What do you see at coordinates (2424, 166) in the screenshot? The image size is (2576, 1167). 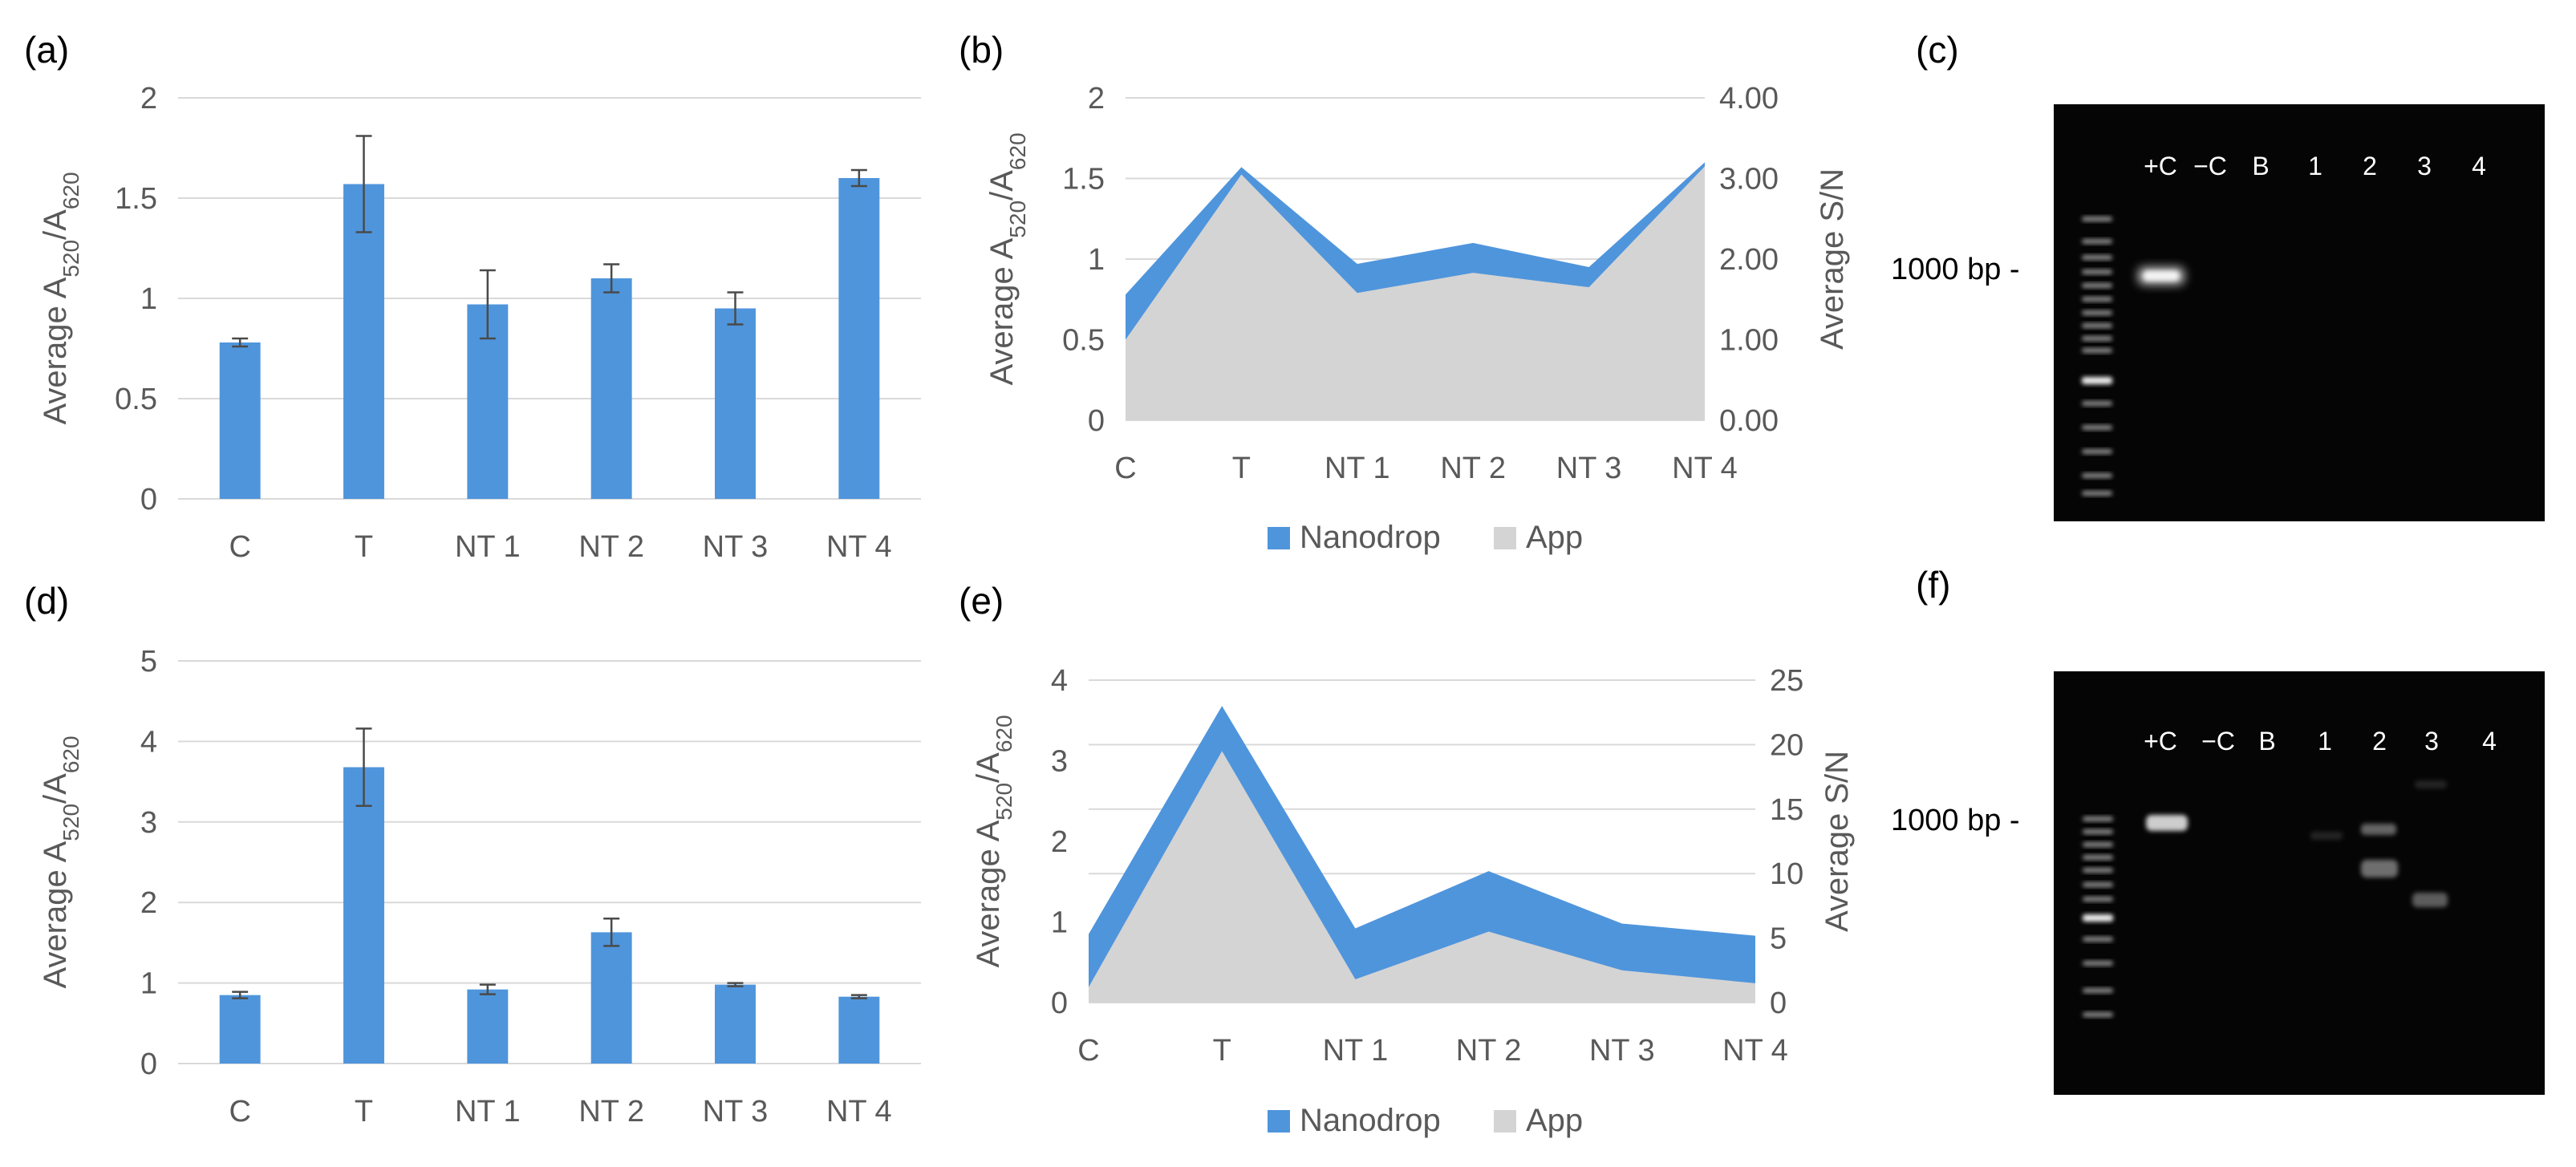 I see `gel-c-lane-label: 3` at bounding box center [2424, 166].